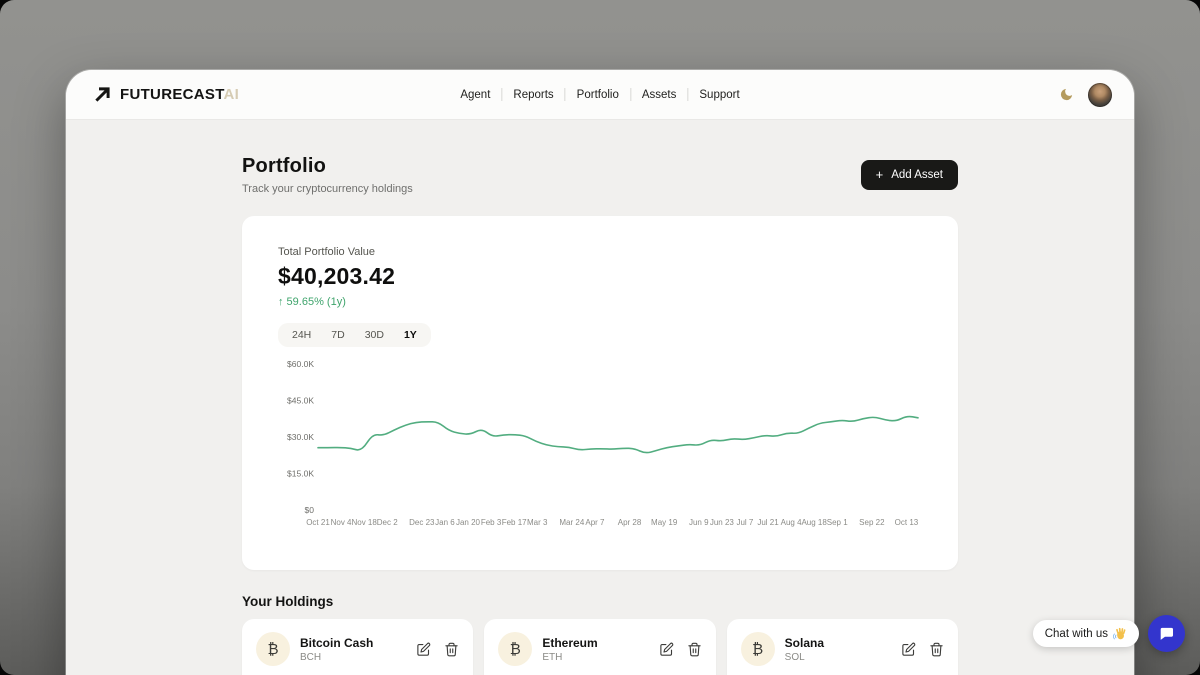 This screenshot has height=675, width=1200. Describe the element at coordinates (102, 94) in the screenshot. I see `logo-arrow-icon` at that location.